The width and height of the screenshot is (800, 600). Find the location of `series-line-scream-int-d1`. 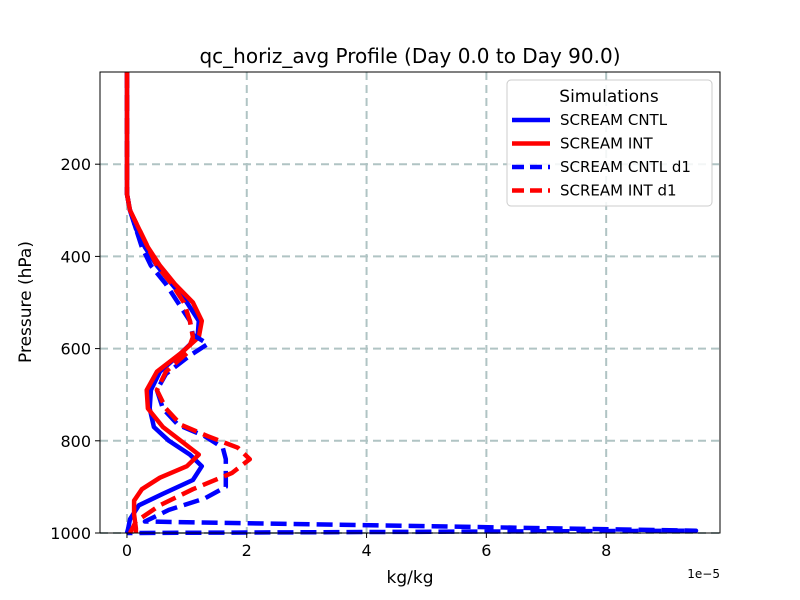

series-line-scream-int-d1 is located at coordinates (188, 303).